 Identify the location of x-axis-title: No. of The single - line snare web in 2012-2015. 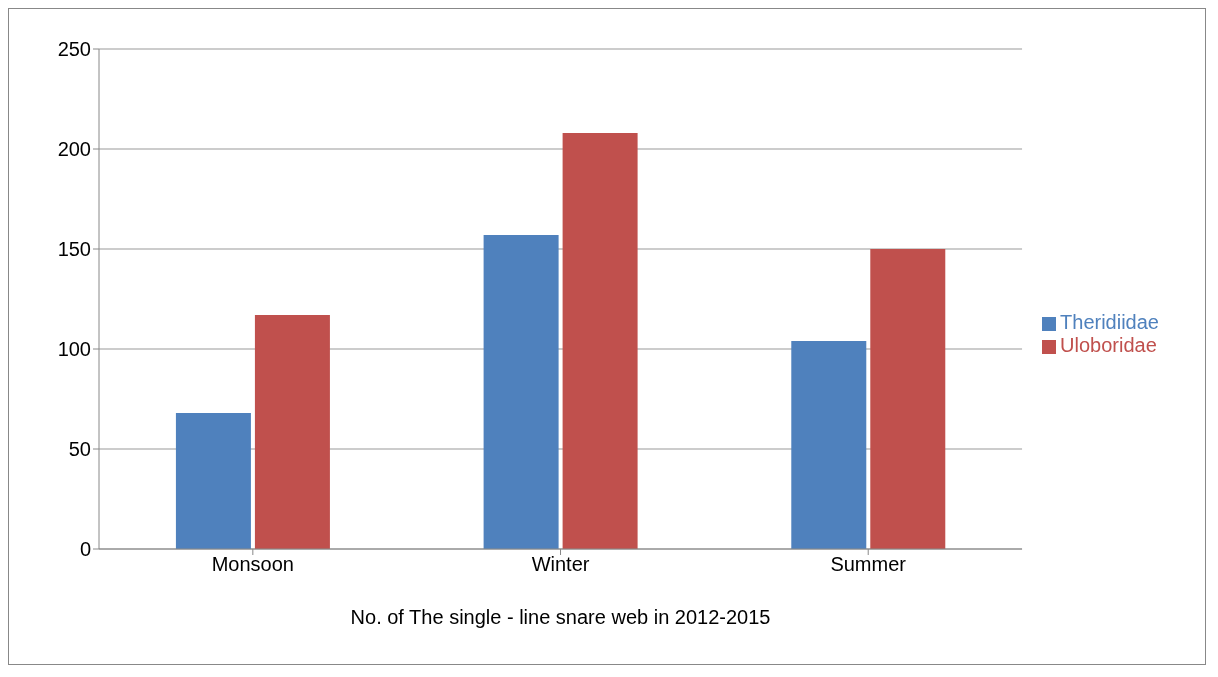
(560, 617).